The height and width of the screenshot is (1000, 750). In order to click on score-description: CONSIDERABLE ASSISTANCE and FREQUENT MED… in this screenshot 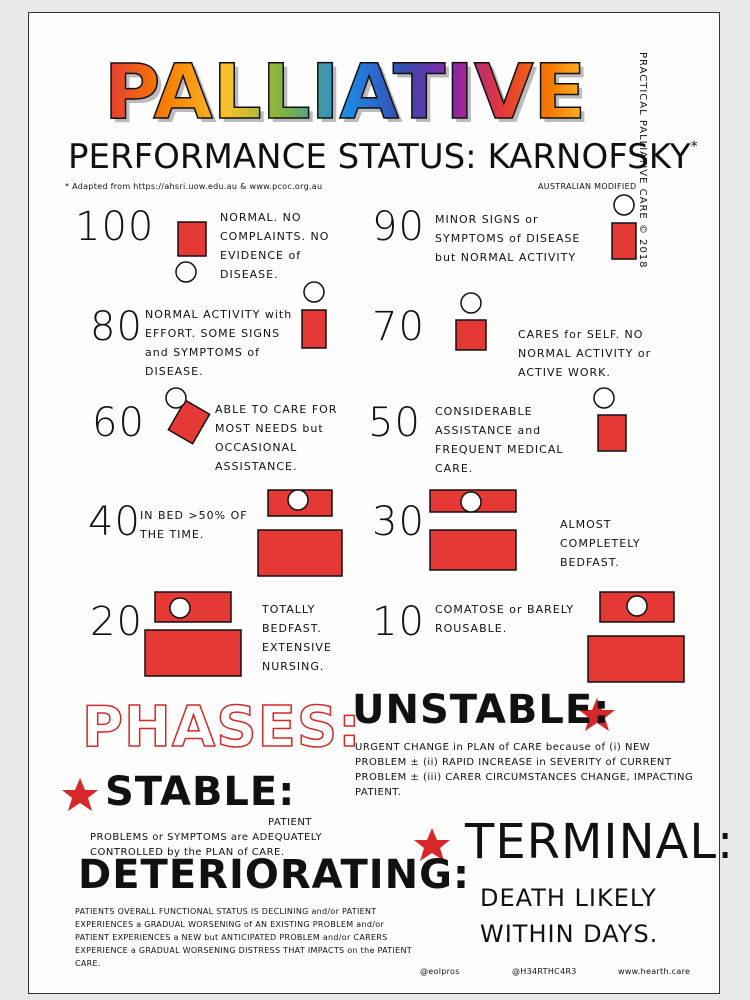, I will do `click(499, 440)`.